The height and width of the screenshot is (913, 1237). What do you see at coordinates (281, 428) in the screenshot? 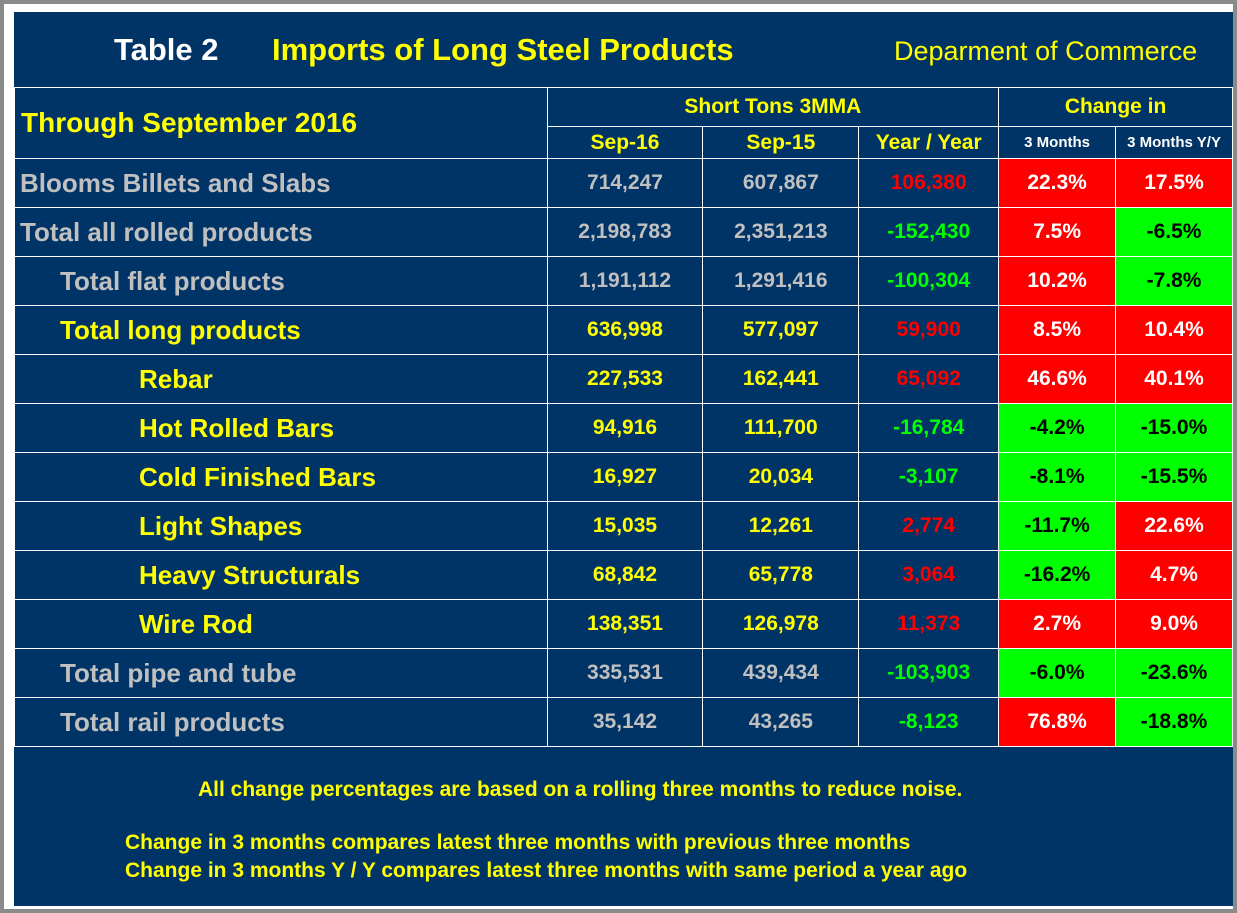
I see `row-name: Hot Rolled Bars` at bounding box center [281, 428].